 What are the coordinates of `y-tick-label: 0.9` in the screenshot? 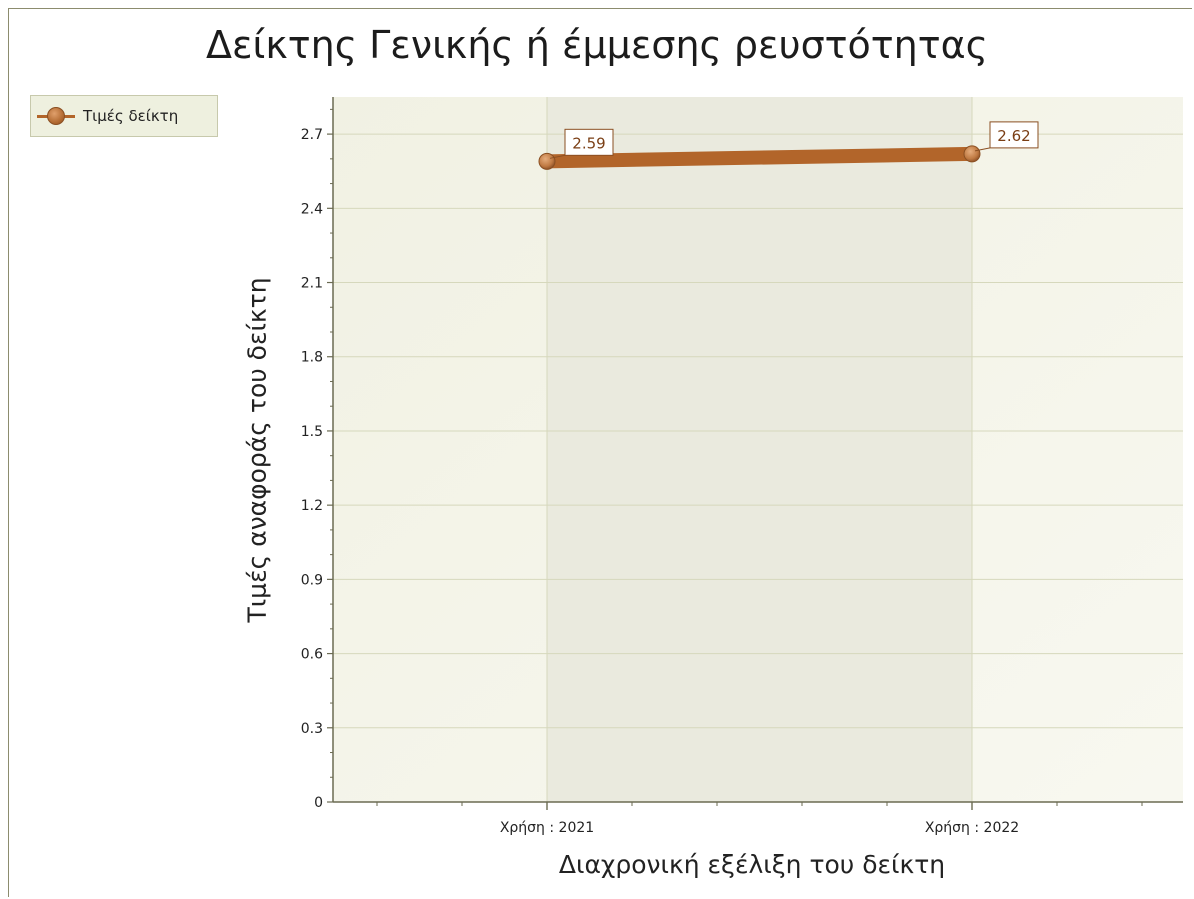 It's located at (312, 580).